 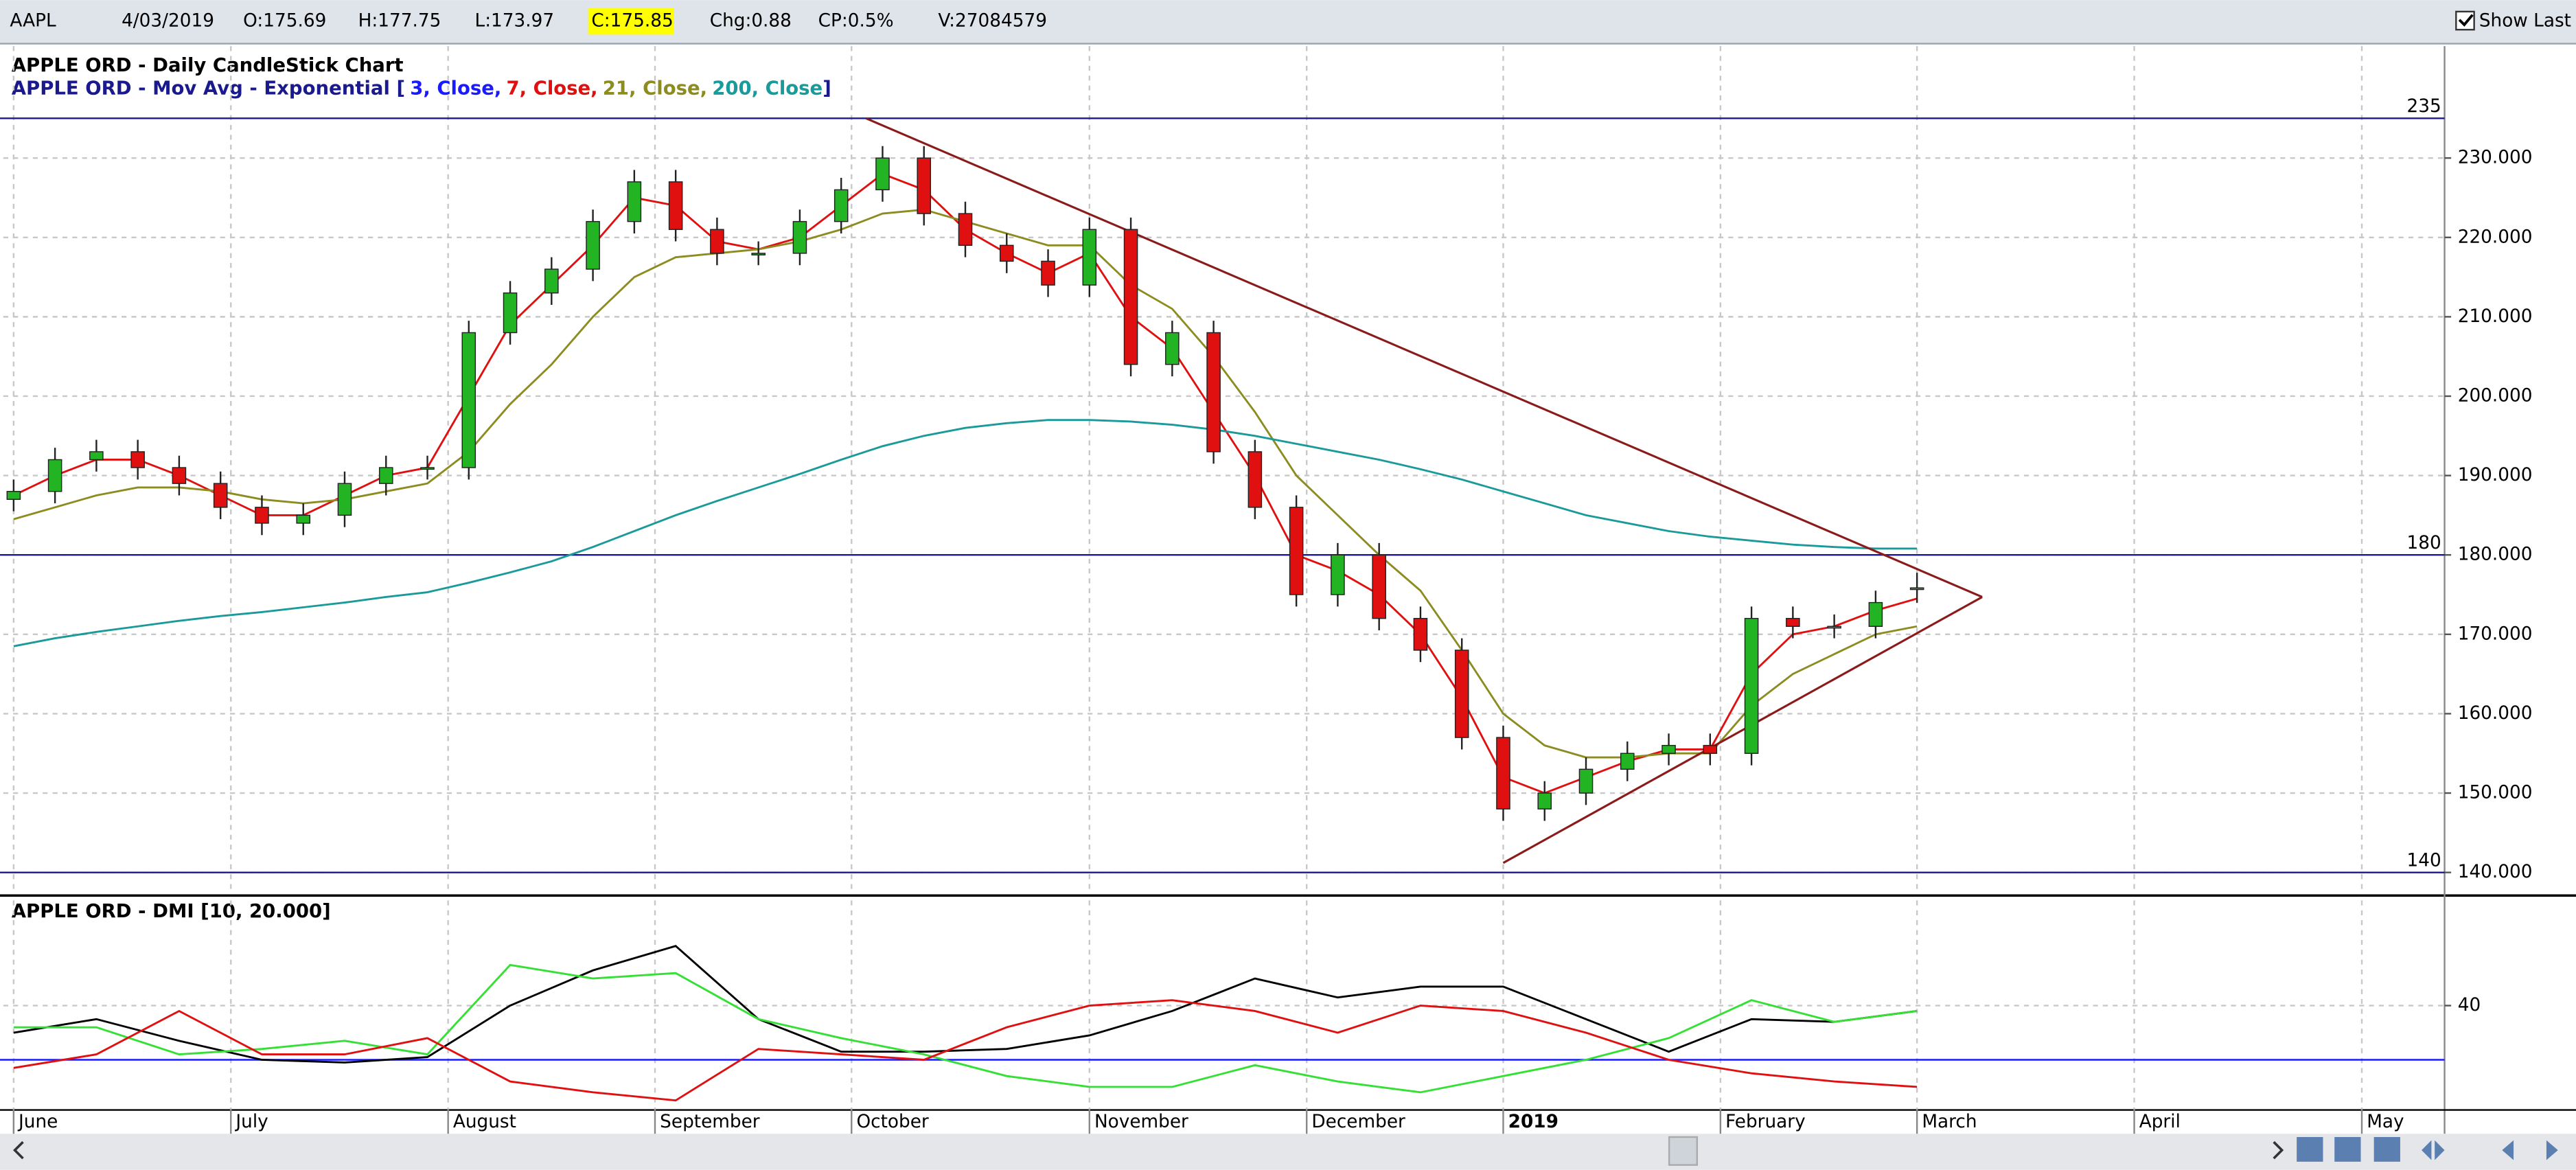 I want to click on y-tick-label: 230.000, so click(x=2495, y=158).